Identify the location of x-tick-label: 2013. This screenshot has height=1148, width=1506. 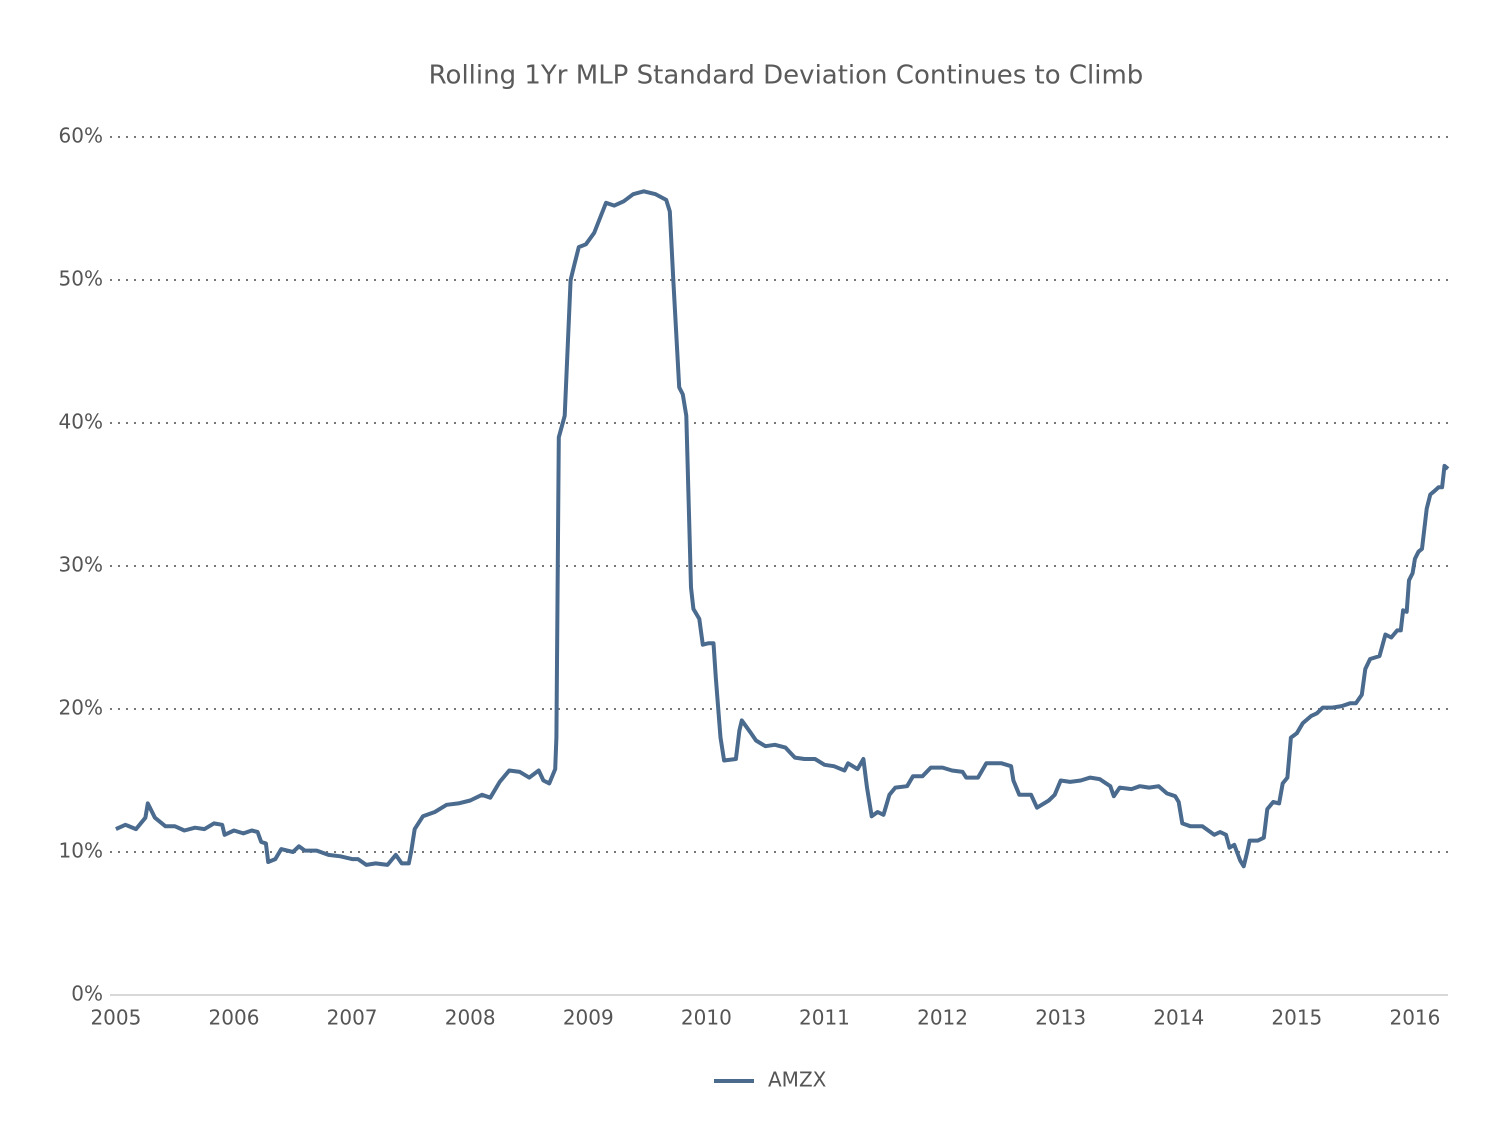
(1060, 1018).